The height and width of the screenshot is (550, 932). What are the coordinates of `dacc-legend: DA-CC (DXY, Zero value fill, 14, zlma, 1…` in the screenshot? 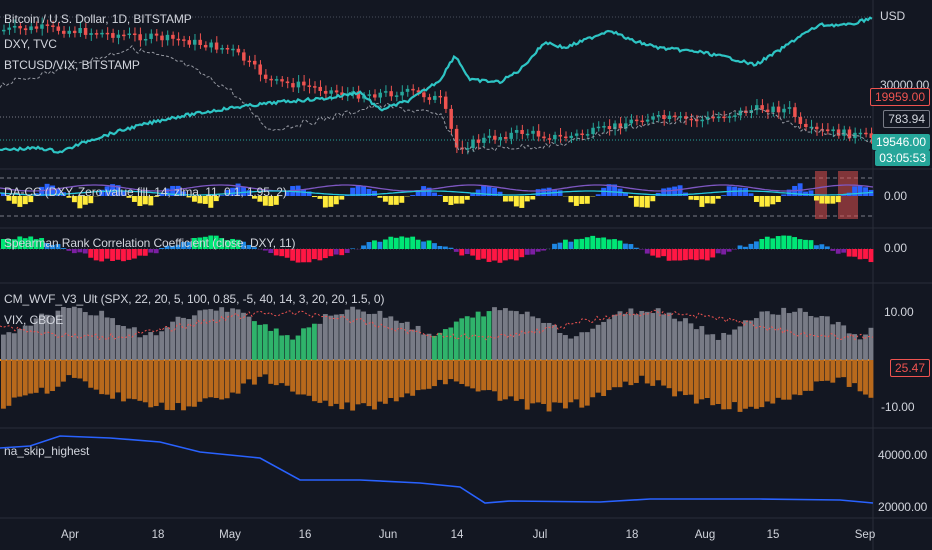 It's located at (145, 192).